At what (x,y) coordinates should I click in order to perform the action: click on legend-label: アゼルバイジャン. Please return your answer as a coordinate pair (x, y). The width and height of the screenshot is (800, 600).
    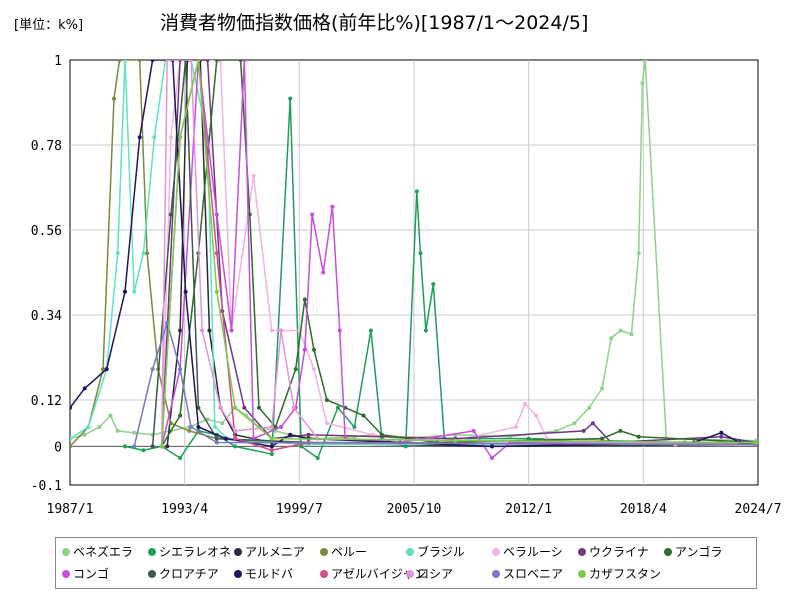
    Looking at the image, I should click on (379, 574).